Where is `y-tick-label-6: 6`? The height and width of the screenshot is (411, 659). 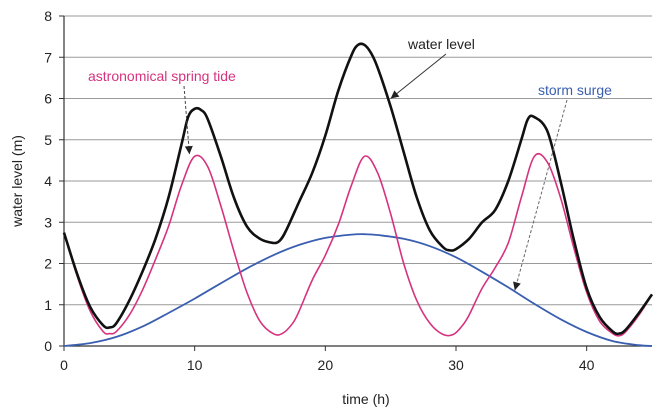
y-tick-label-6: 6 is located at coordinates (48, 99).